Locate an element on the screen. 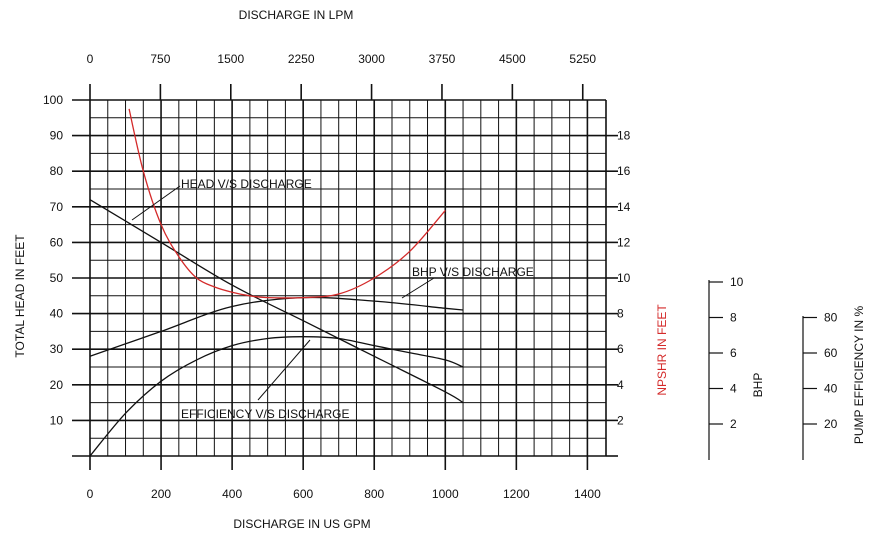 The width and height of the screenshot is (878, 533). npshr-curve is located at coordinates (287, 203).